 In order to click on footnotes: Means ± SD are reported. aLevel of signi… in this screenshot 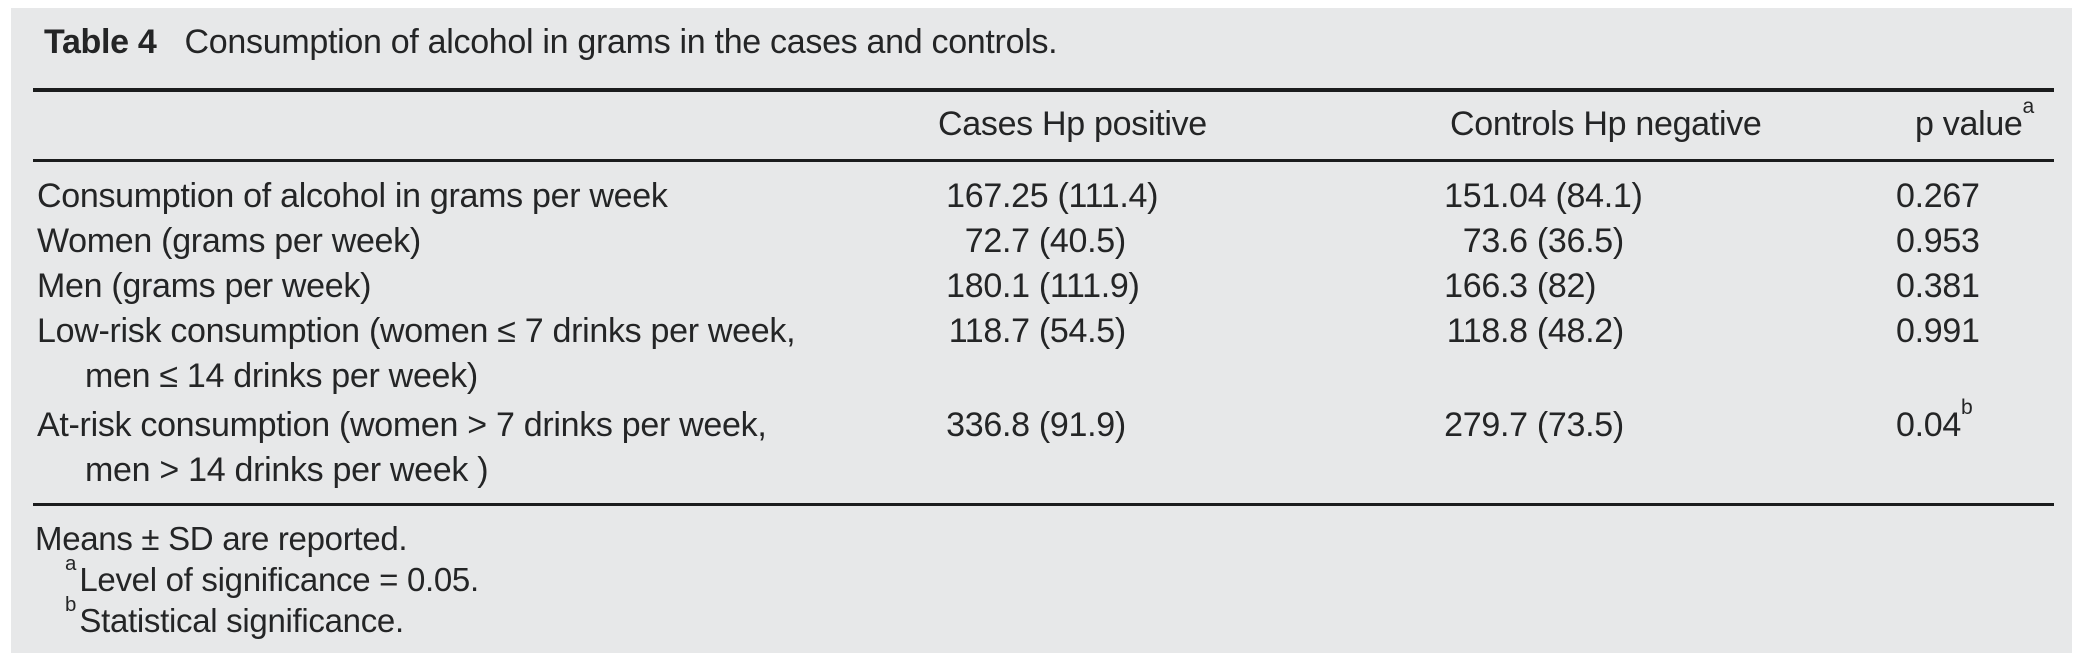, I will do `click(257, 579)`.